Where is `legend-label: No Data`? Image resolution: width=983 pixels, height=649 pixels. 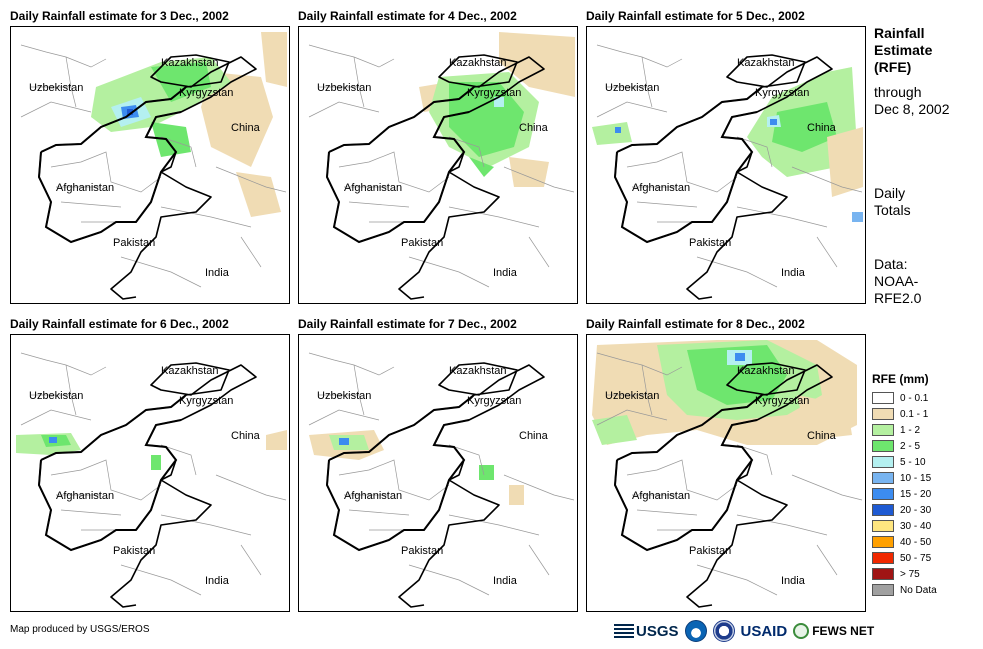
legend-label: No Data is located at coordinates (918, 590).